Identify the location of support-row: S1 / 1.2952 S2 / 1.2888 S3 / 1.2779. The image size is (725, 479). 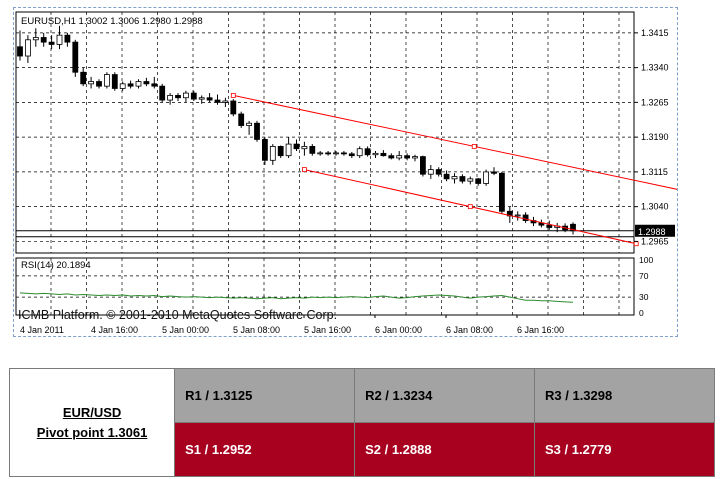
(362, 449).